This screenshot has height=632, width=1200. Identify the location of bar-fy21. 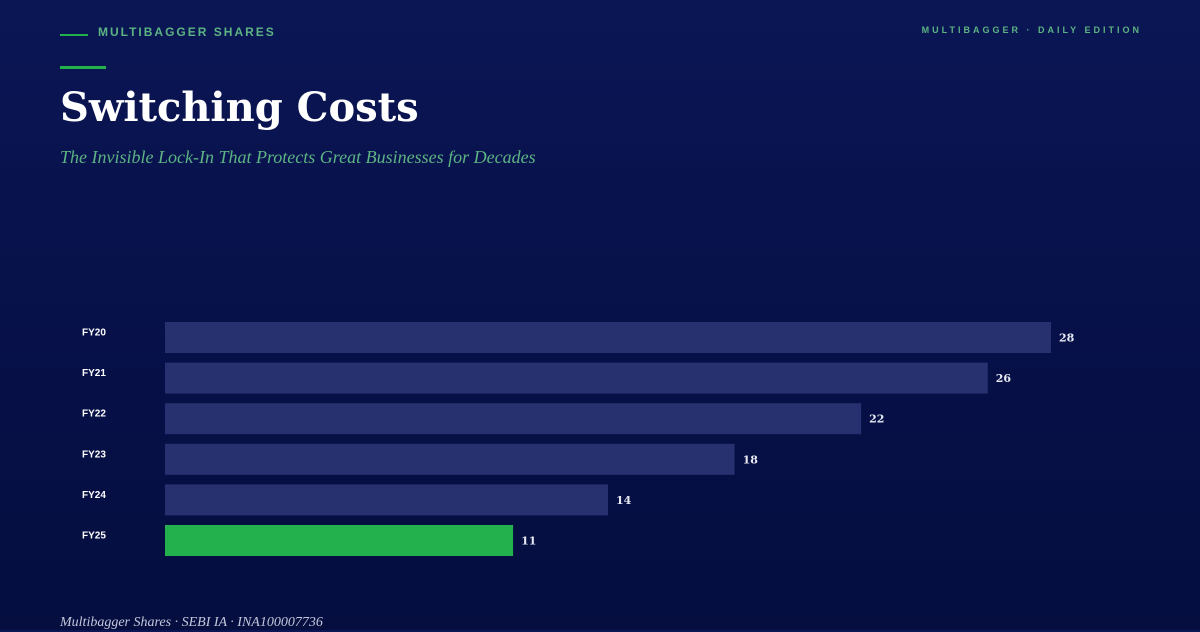
(576, 378).